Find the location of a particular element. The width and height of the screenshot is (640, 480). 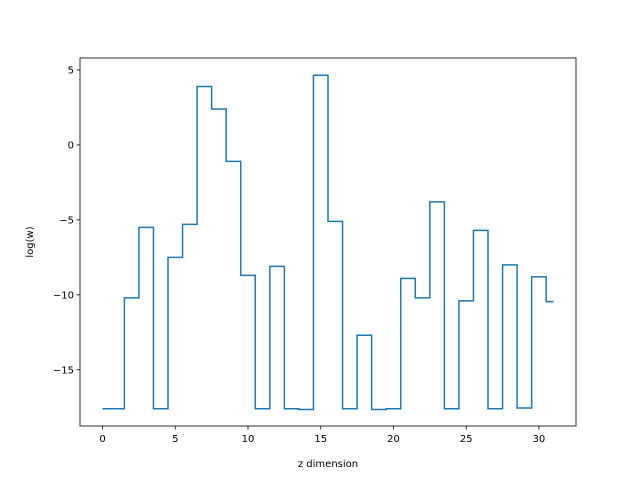

y-tick-label: −10 is located at coordinates (63, 295).